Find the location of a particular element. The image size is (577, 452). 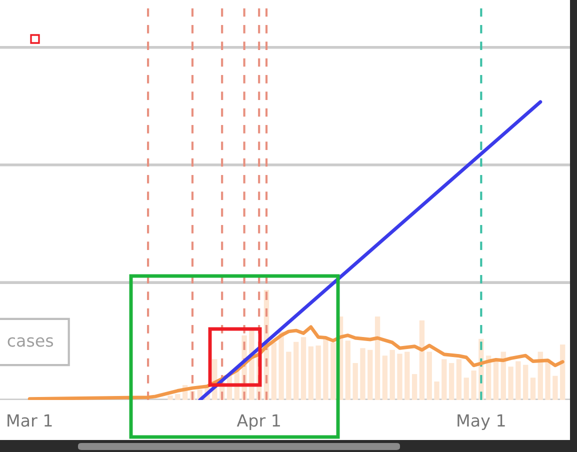

x-tick-label: Mar 1 is located at coordinates (30, 420).